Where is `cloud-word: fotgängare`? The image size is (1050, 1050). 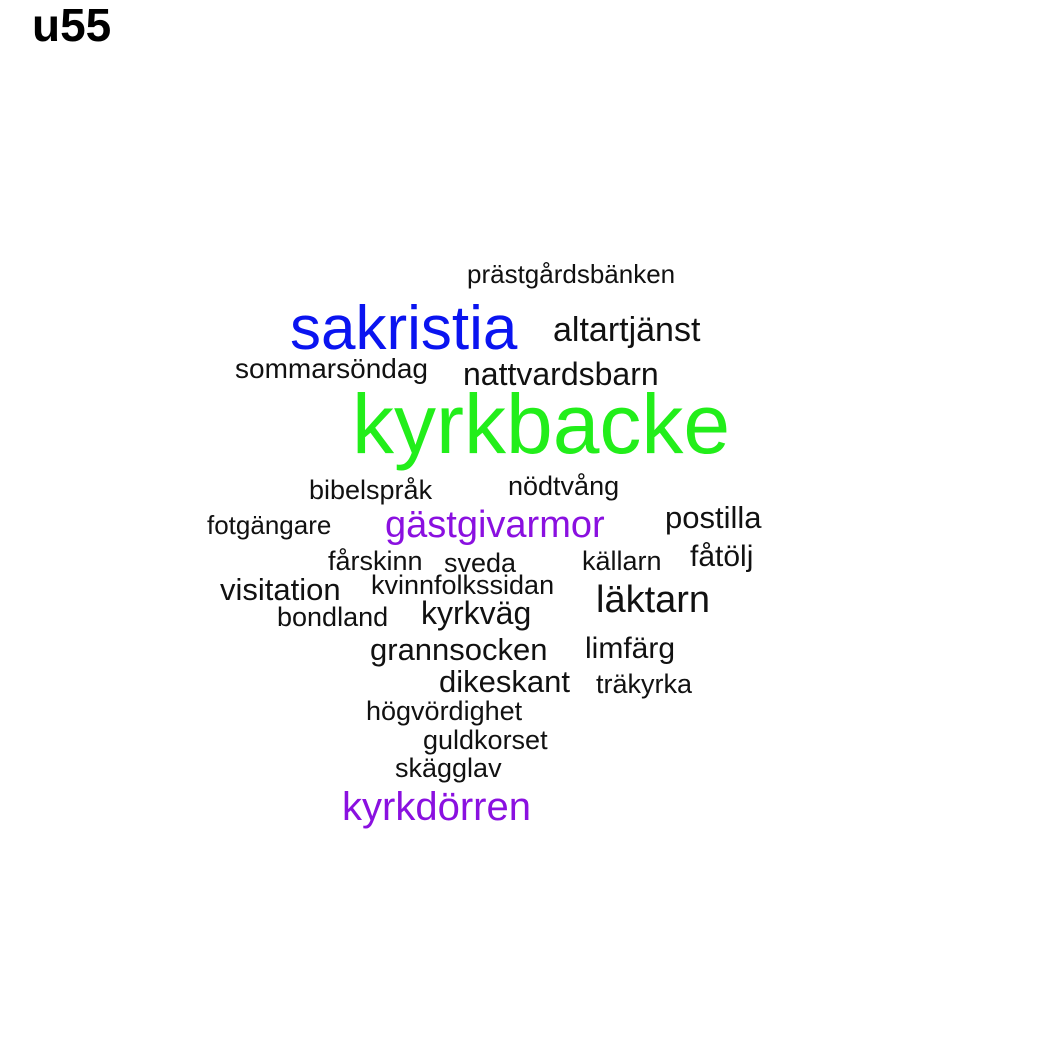 cloud-word: fotgängare is located at coordinates (269, 525).